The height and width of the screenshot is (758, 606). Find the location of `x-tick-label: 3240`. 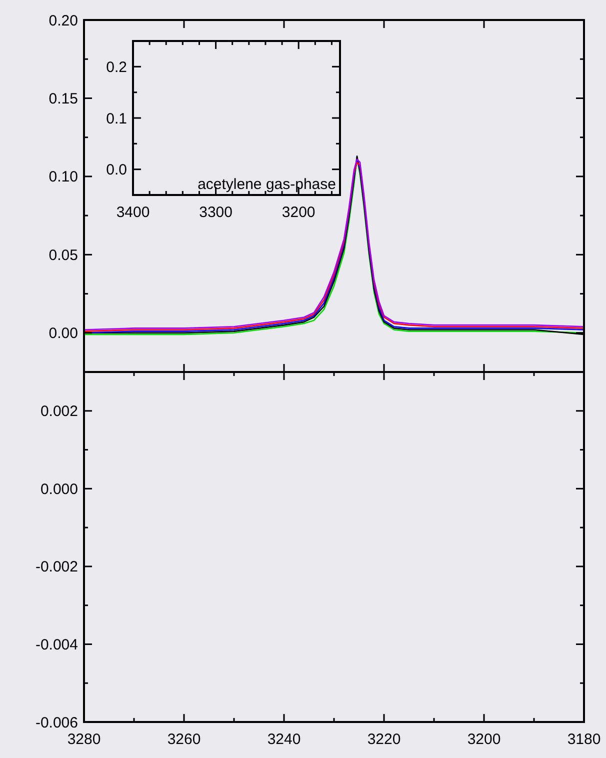

x-tick-label: 3240 is located at coordinates (284, 739).